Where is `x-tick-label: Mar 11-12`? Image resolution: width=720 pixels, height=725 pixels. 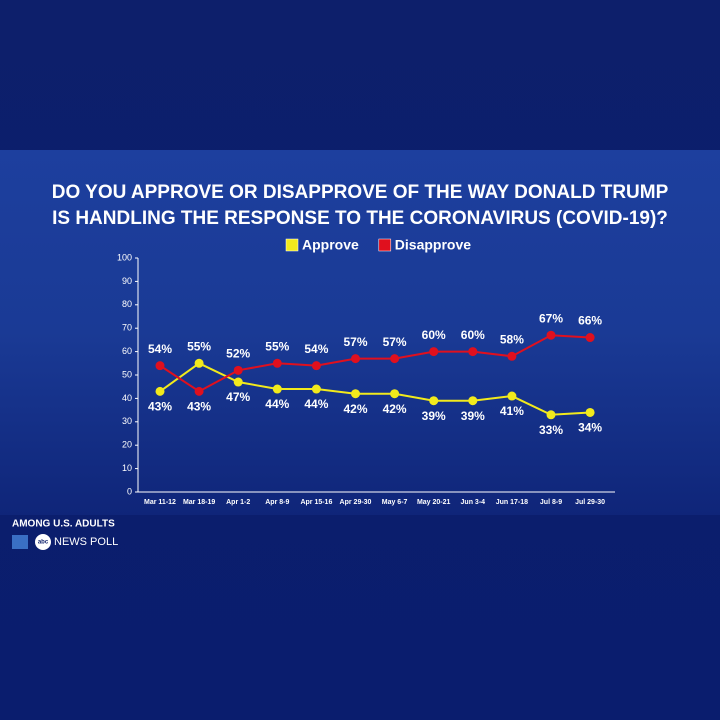
x-tick-label: Mar 11-12 is located at coordinates (160, 502).